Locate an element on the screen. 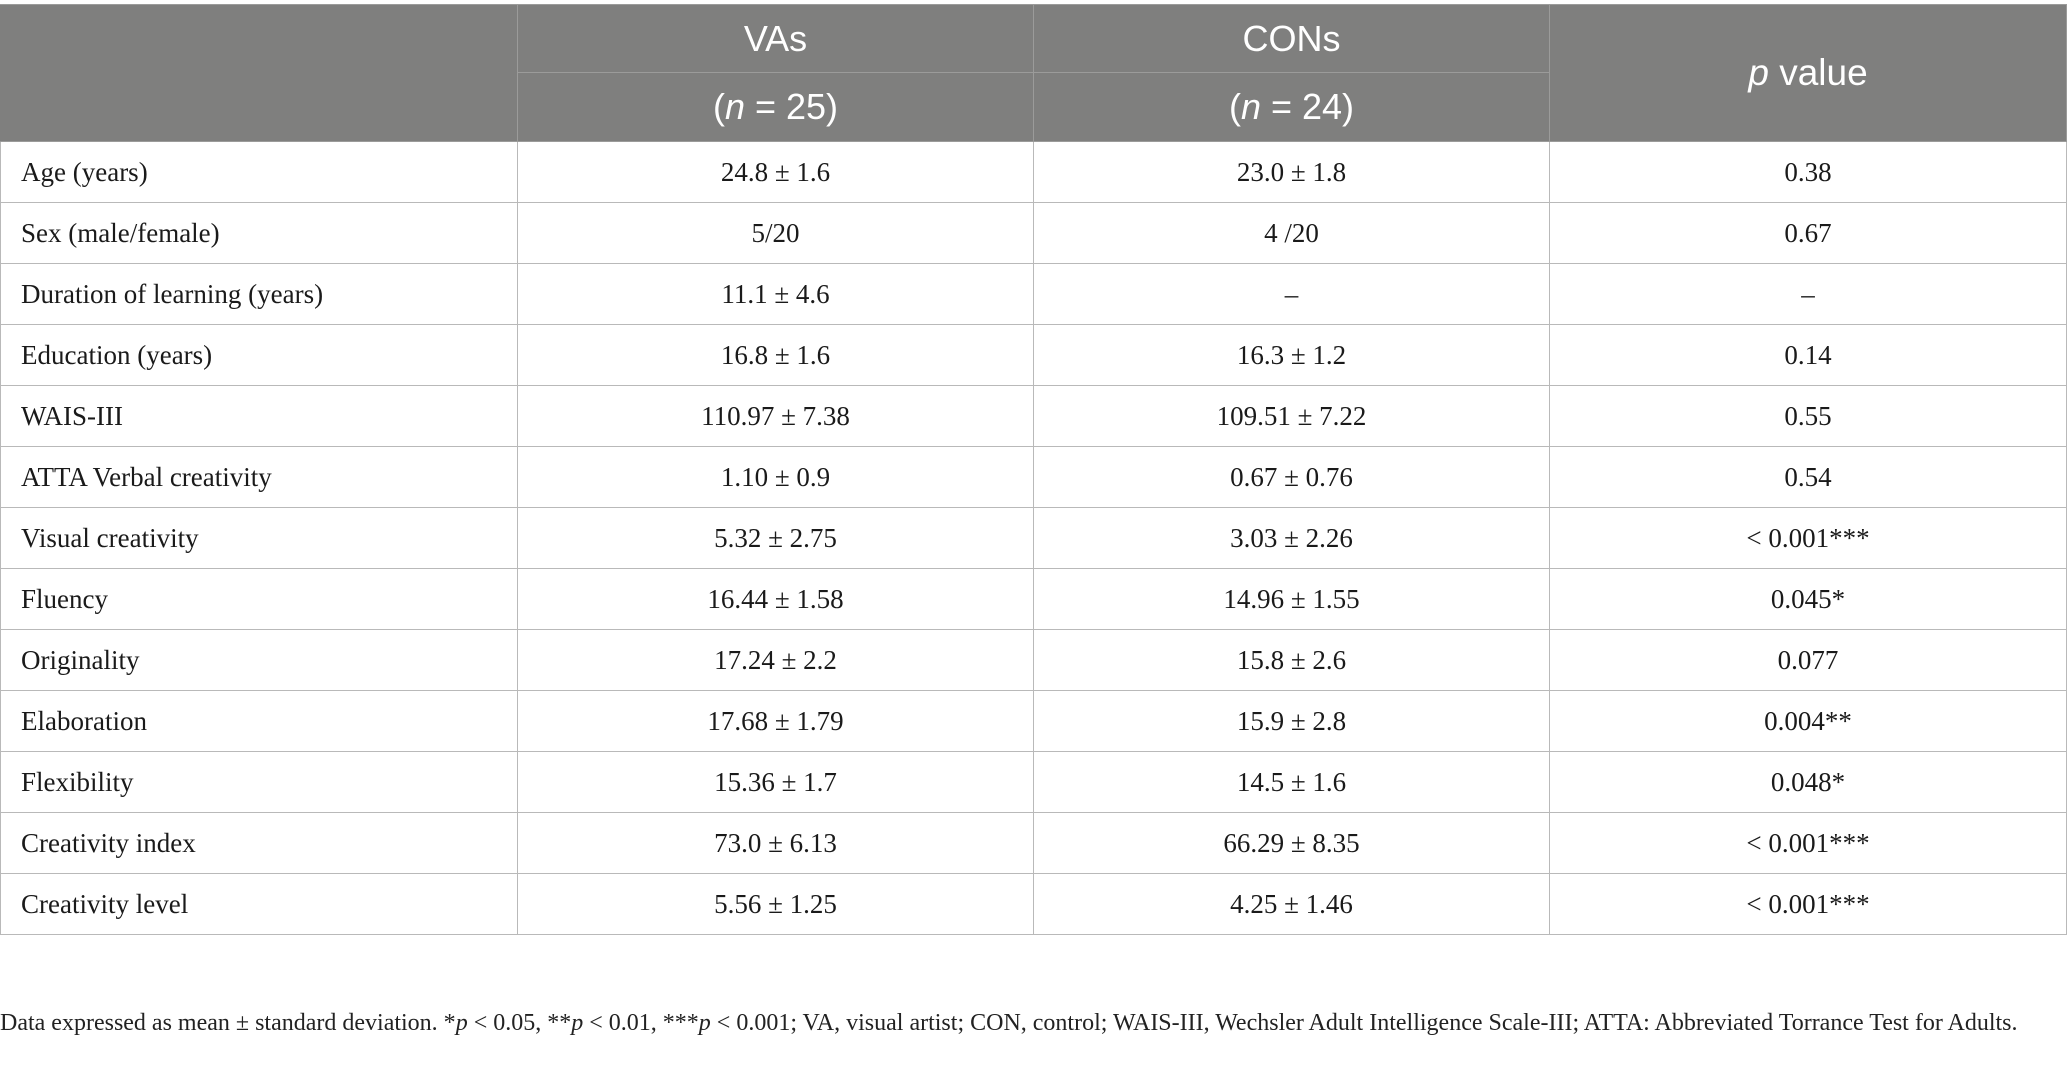 The width and height of the screenshot is (2067, 1083). table-row: Duration of learning (years) 11.1 ± 4.6– – is located at coordinates (1033, 294).